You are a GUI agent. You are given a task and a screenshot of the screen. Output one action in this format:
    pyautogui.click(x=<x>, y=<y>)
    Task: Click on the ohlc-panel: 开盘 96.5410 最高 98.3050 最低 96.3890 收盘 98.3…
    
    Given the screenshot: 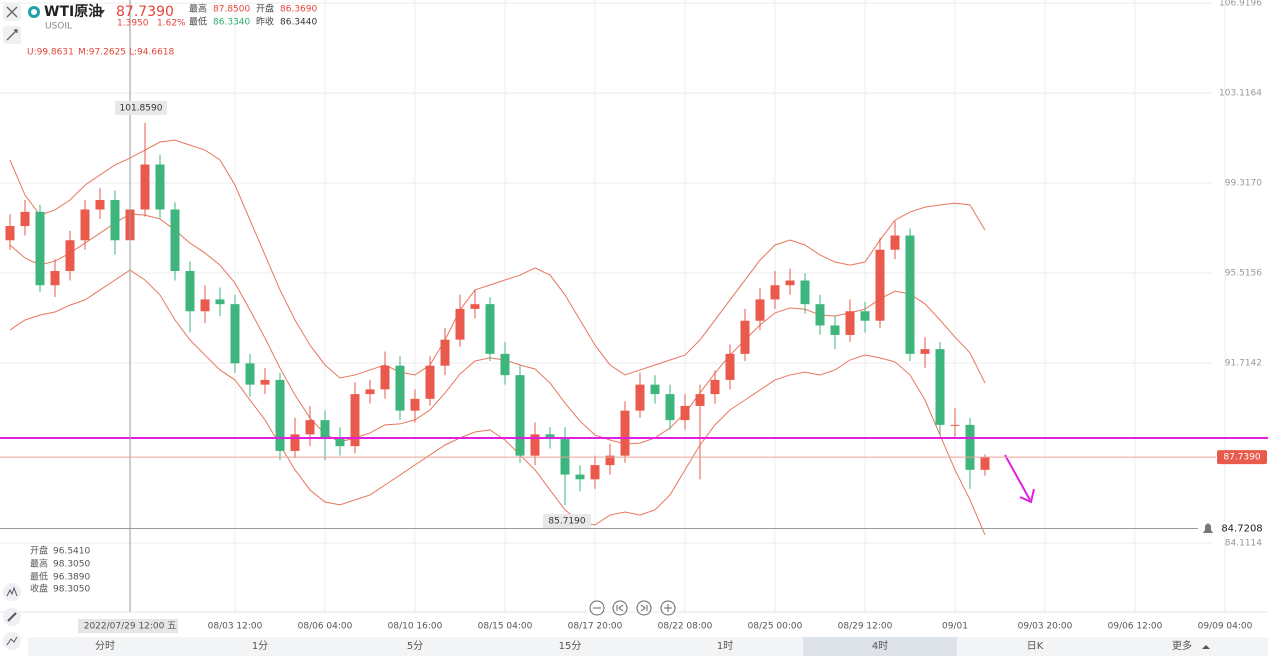 What is the action you would take?
    pyautogui.click(x=60, y=570)
    